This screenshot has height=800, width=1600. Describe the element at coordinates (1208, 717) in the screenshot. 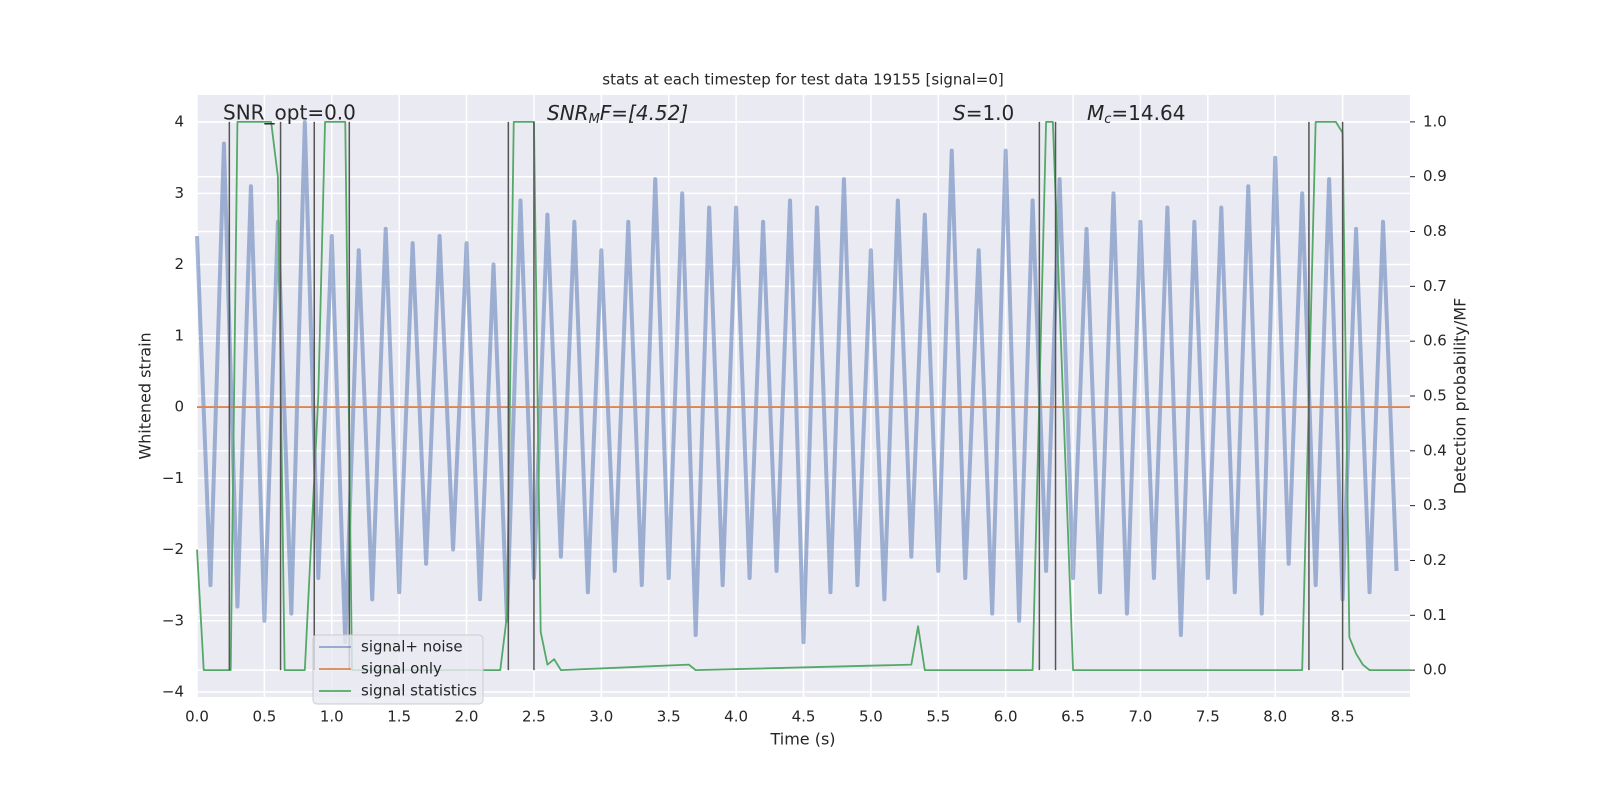

I see `x-tick-label: 7.5` at that location.